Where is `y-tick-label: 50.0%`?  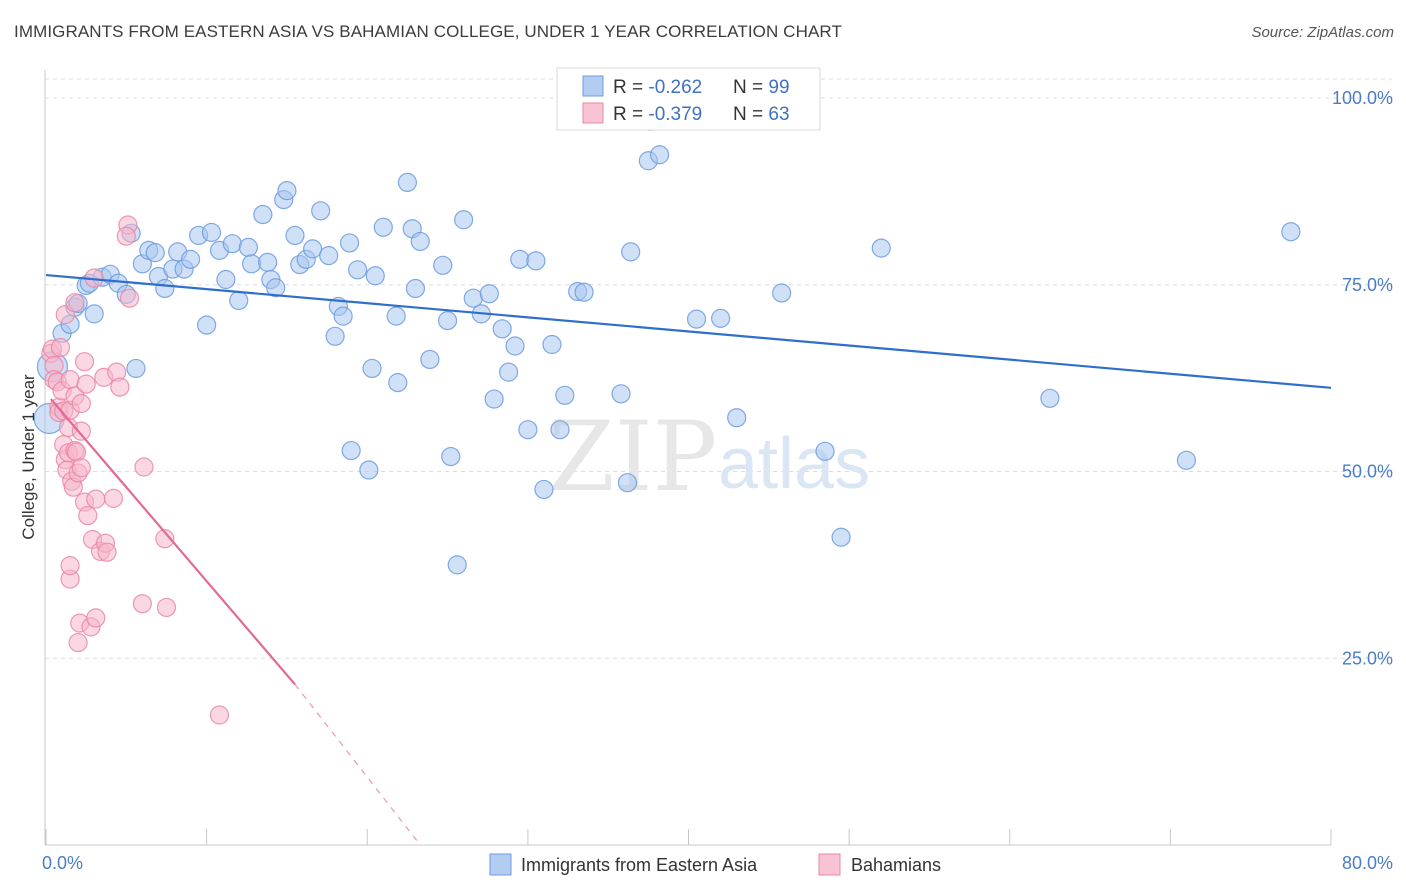 y-tick-label: 50.0% is located at coordinates (1367, 472).